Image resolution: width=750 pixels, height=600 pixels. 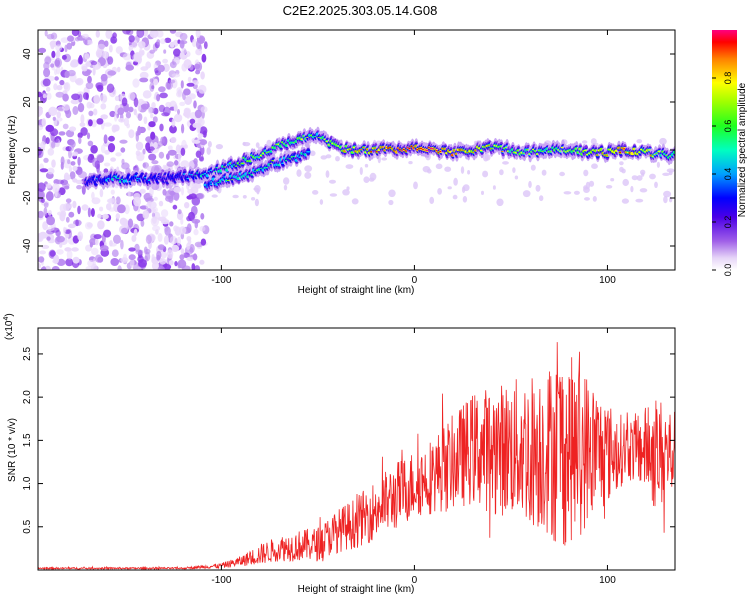 What do you see at coordinates (728, 174) in the screenshot?
I see `colorbar-tick-label: 0.4` at bounding box center [728, 174].